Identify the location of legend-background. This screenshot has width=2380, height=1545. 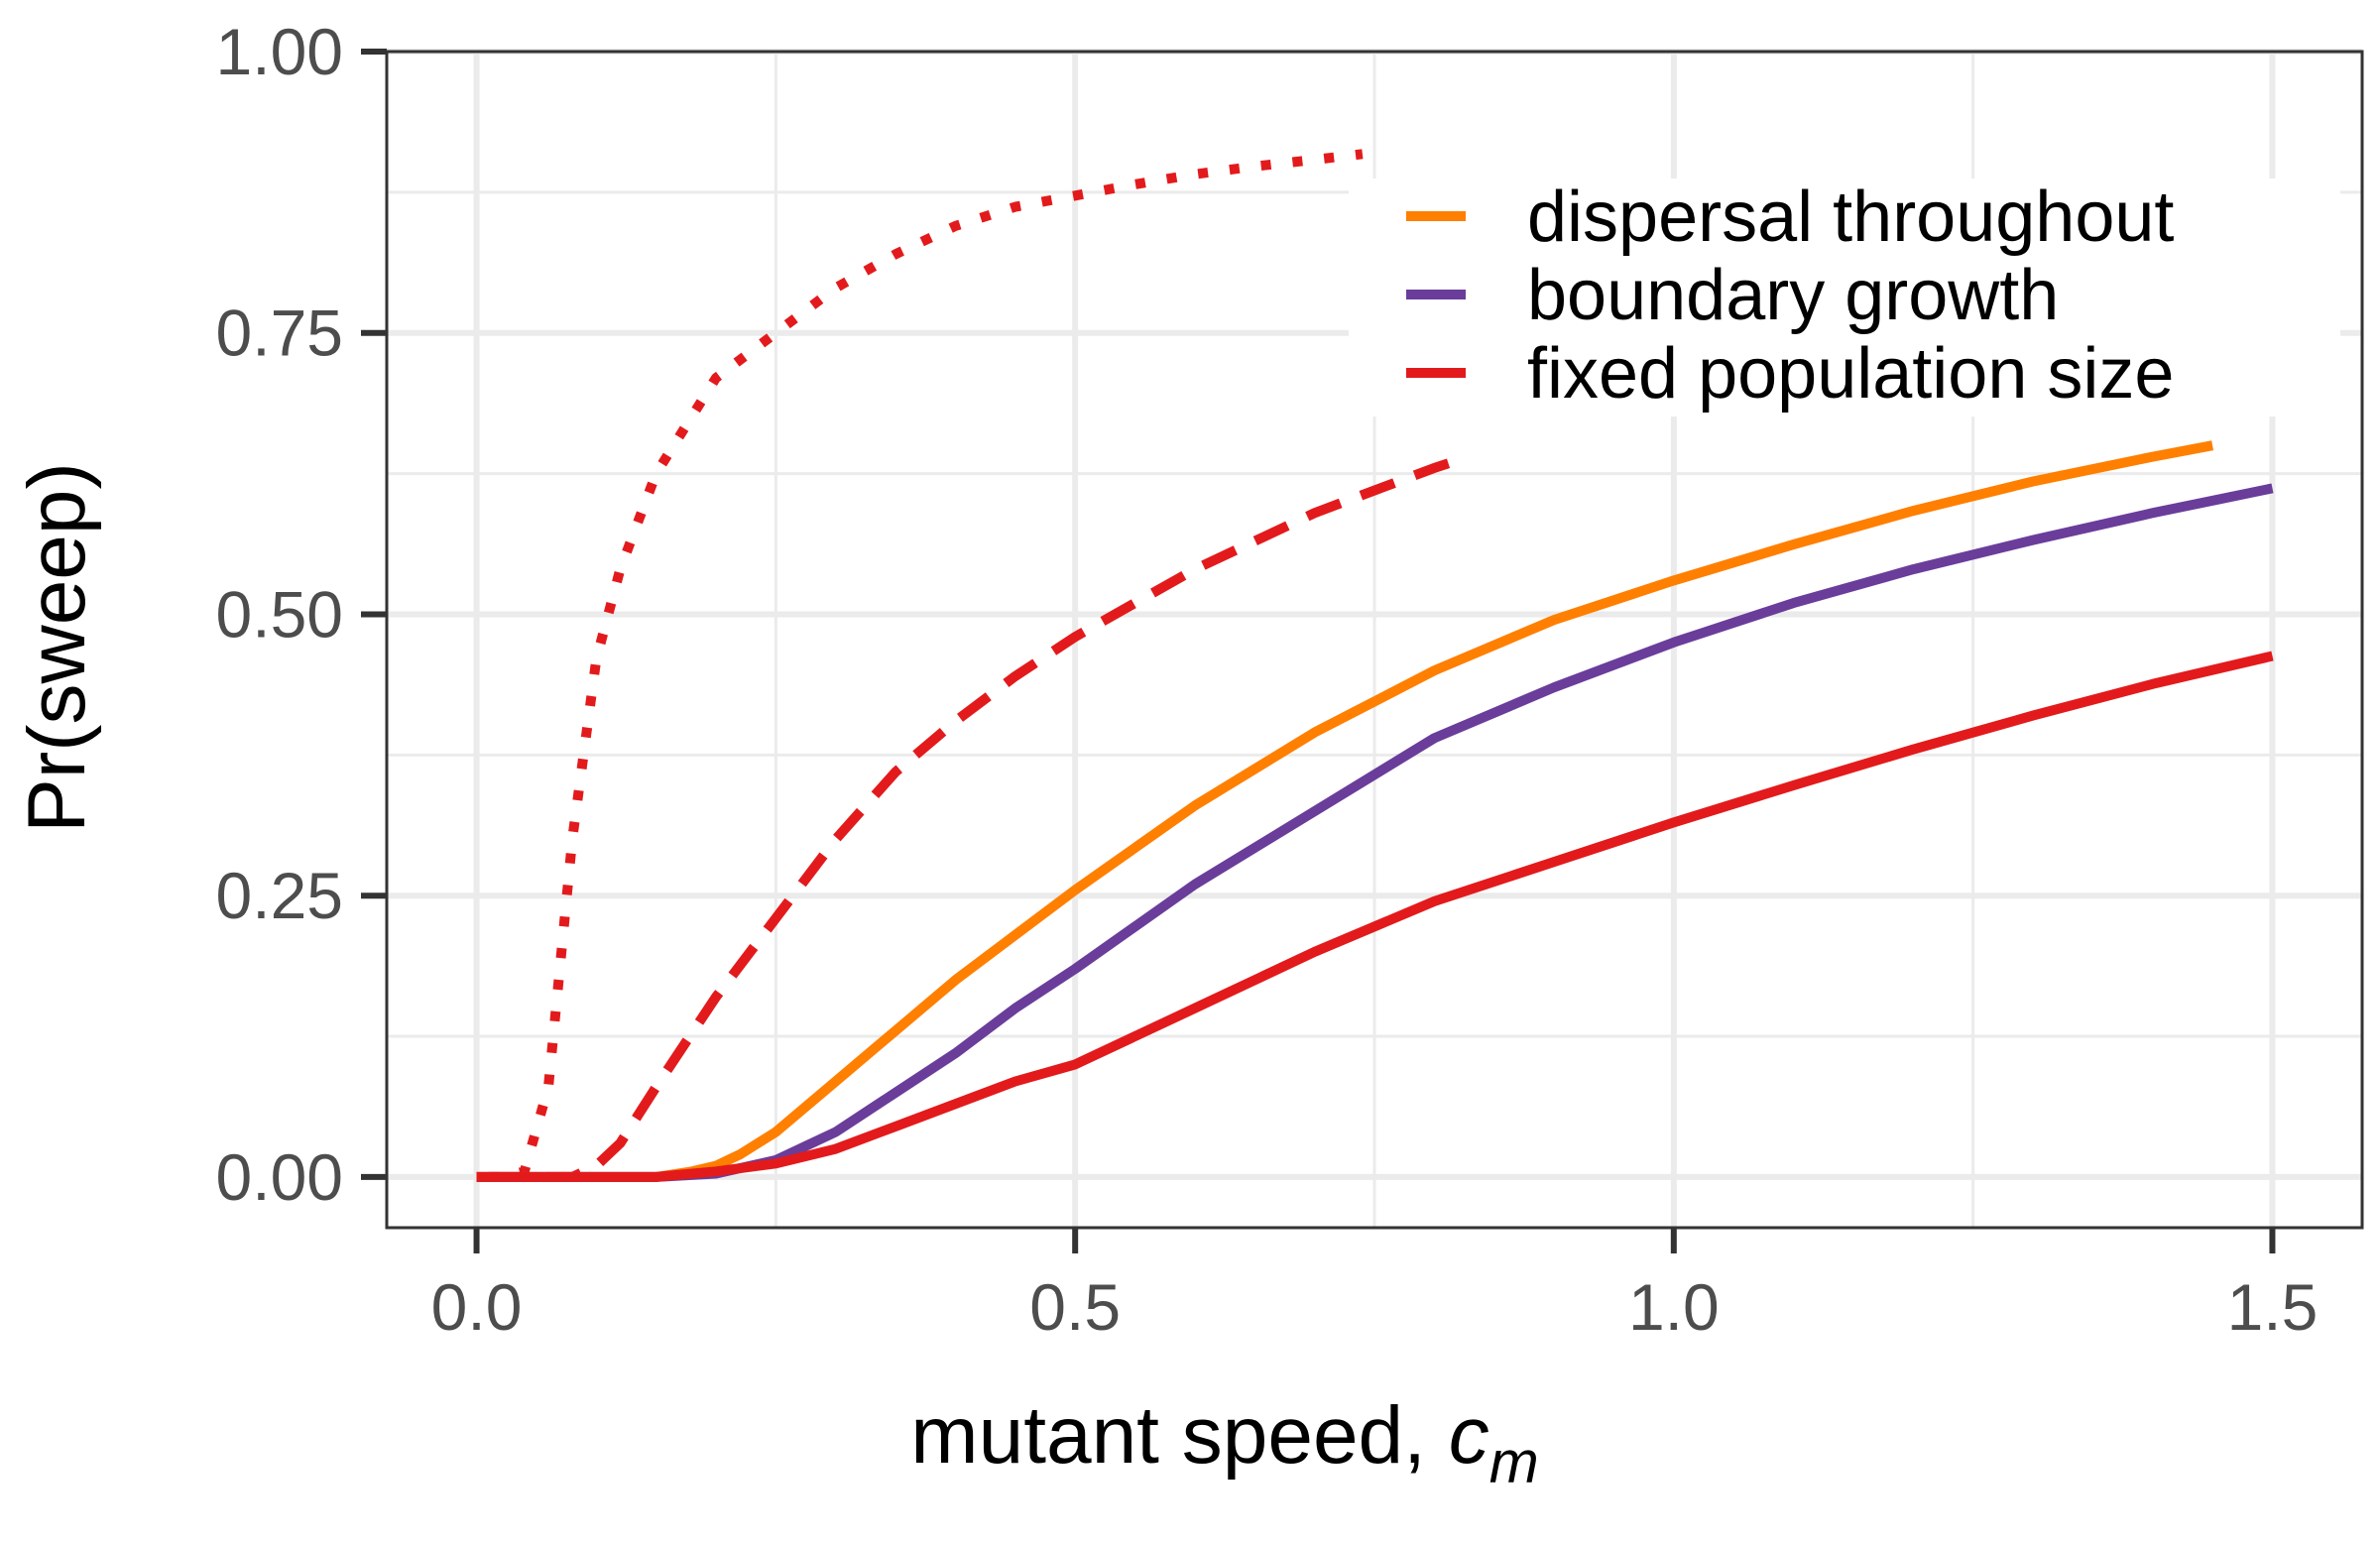
(1844, 297).